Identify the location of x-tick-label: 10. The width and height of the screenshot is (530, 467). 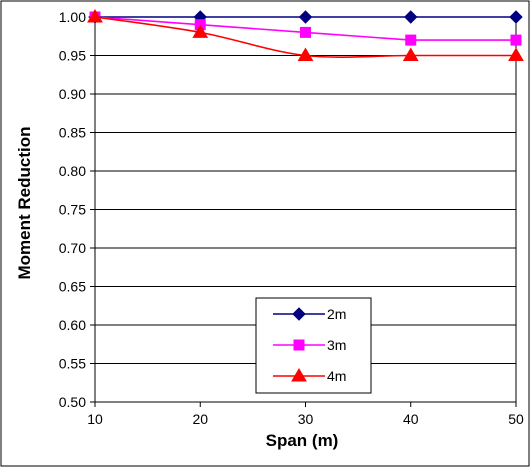
(95, 419).